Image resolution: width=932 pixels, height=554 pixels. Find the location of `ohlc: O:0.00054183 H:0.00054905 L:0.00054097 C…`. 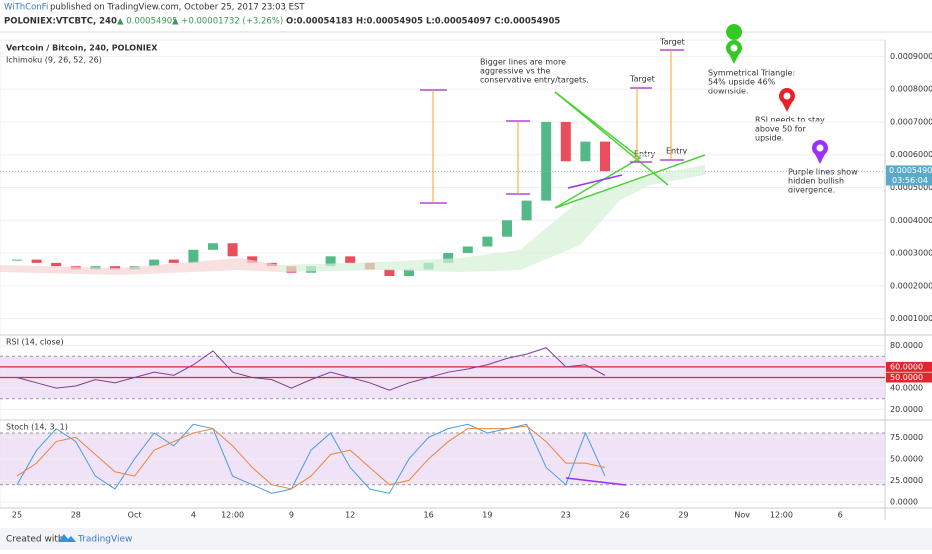

ohlc: O:0.00054183 H:0.00054905 L:0.00054097 C… is located at coordinates (423, 22).